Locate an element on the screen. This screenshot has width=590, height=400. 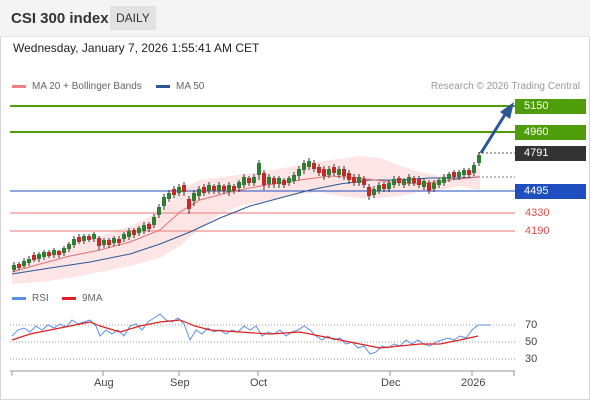
rsi-axis-30: 30 is located at coordinates (531, 359).